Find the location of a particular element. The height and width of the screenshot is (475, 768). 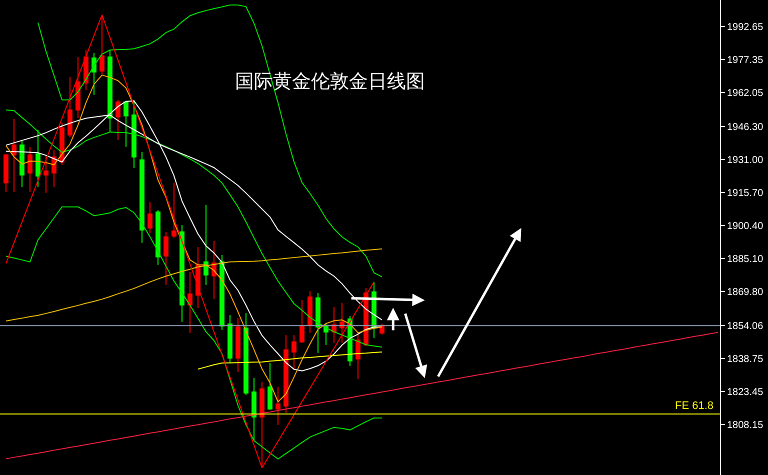

ref-line-label: FE 61.8 is located at coordinates (694, 406).